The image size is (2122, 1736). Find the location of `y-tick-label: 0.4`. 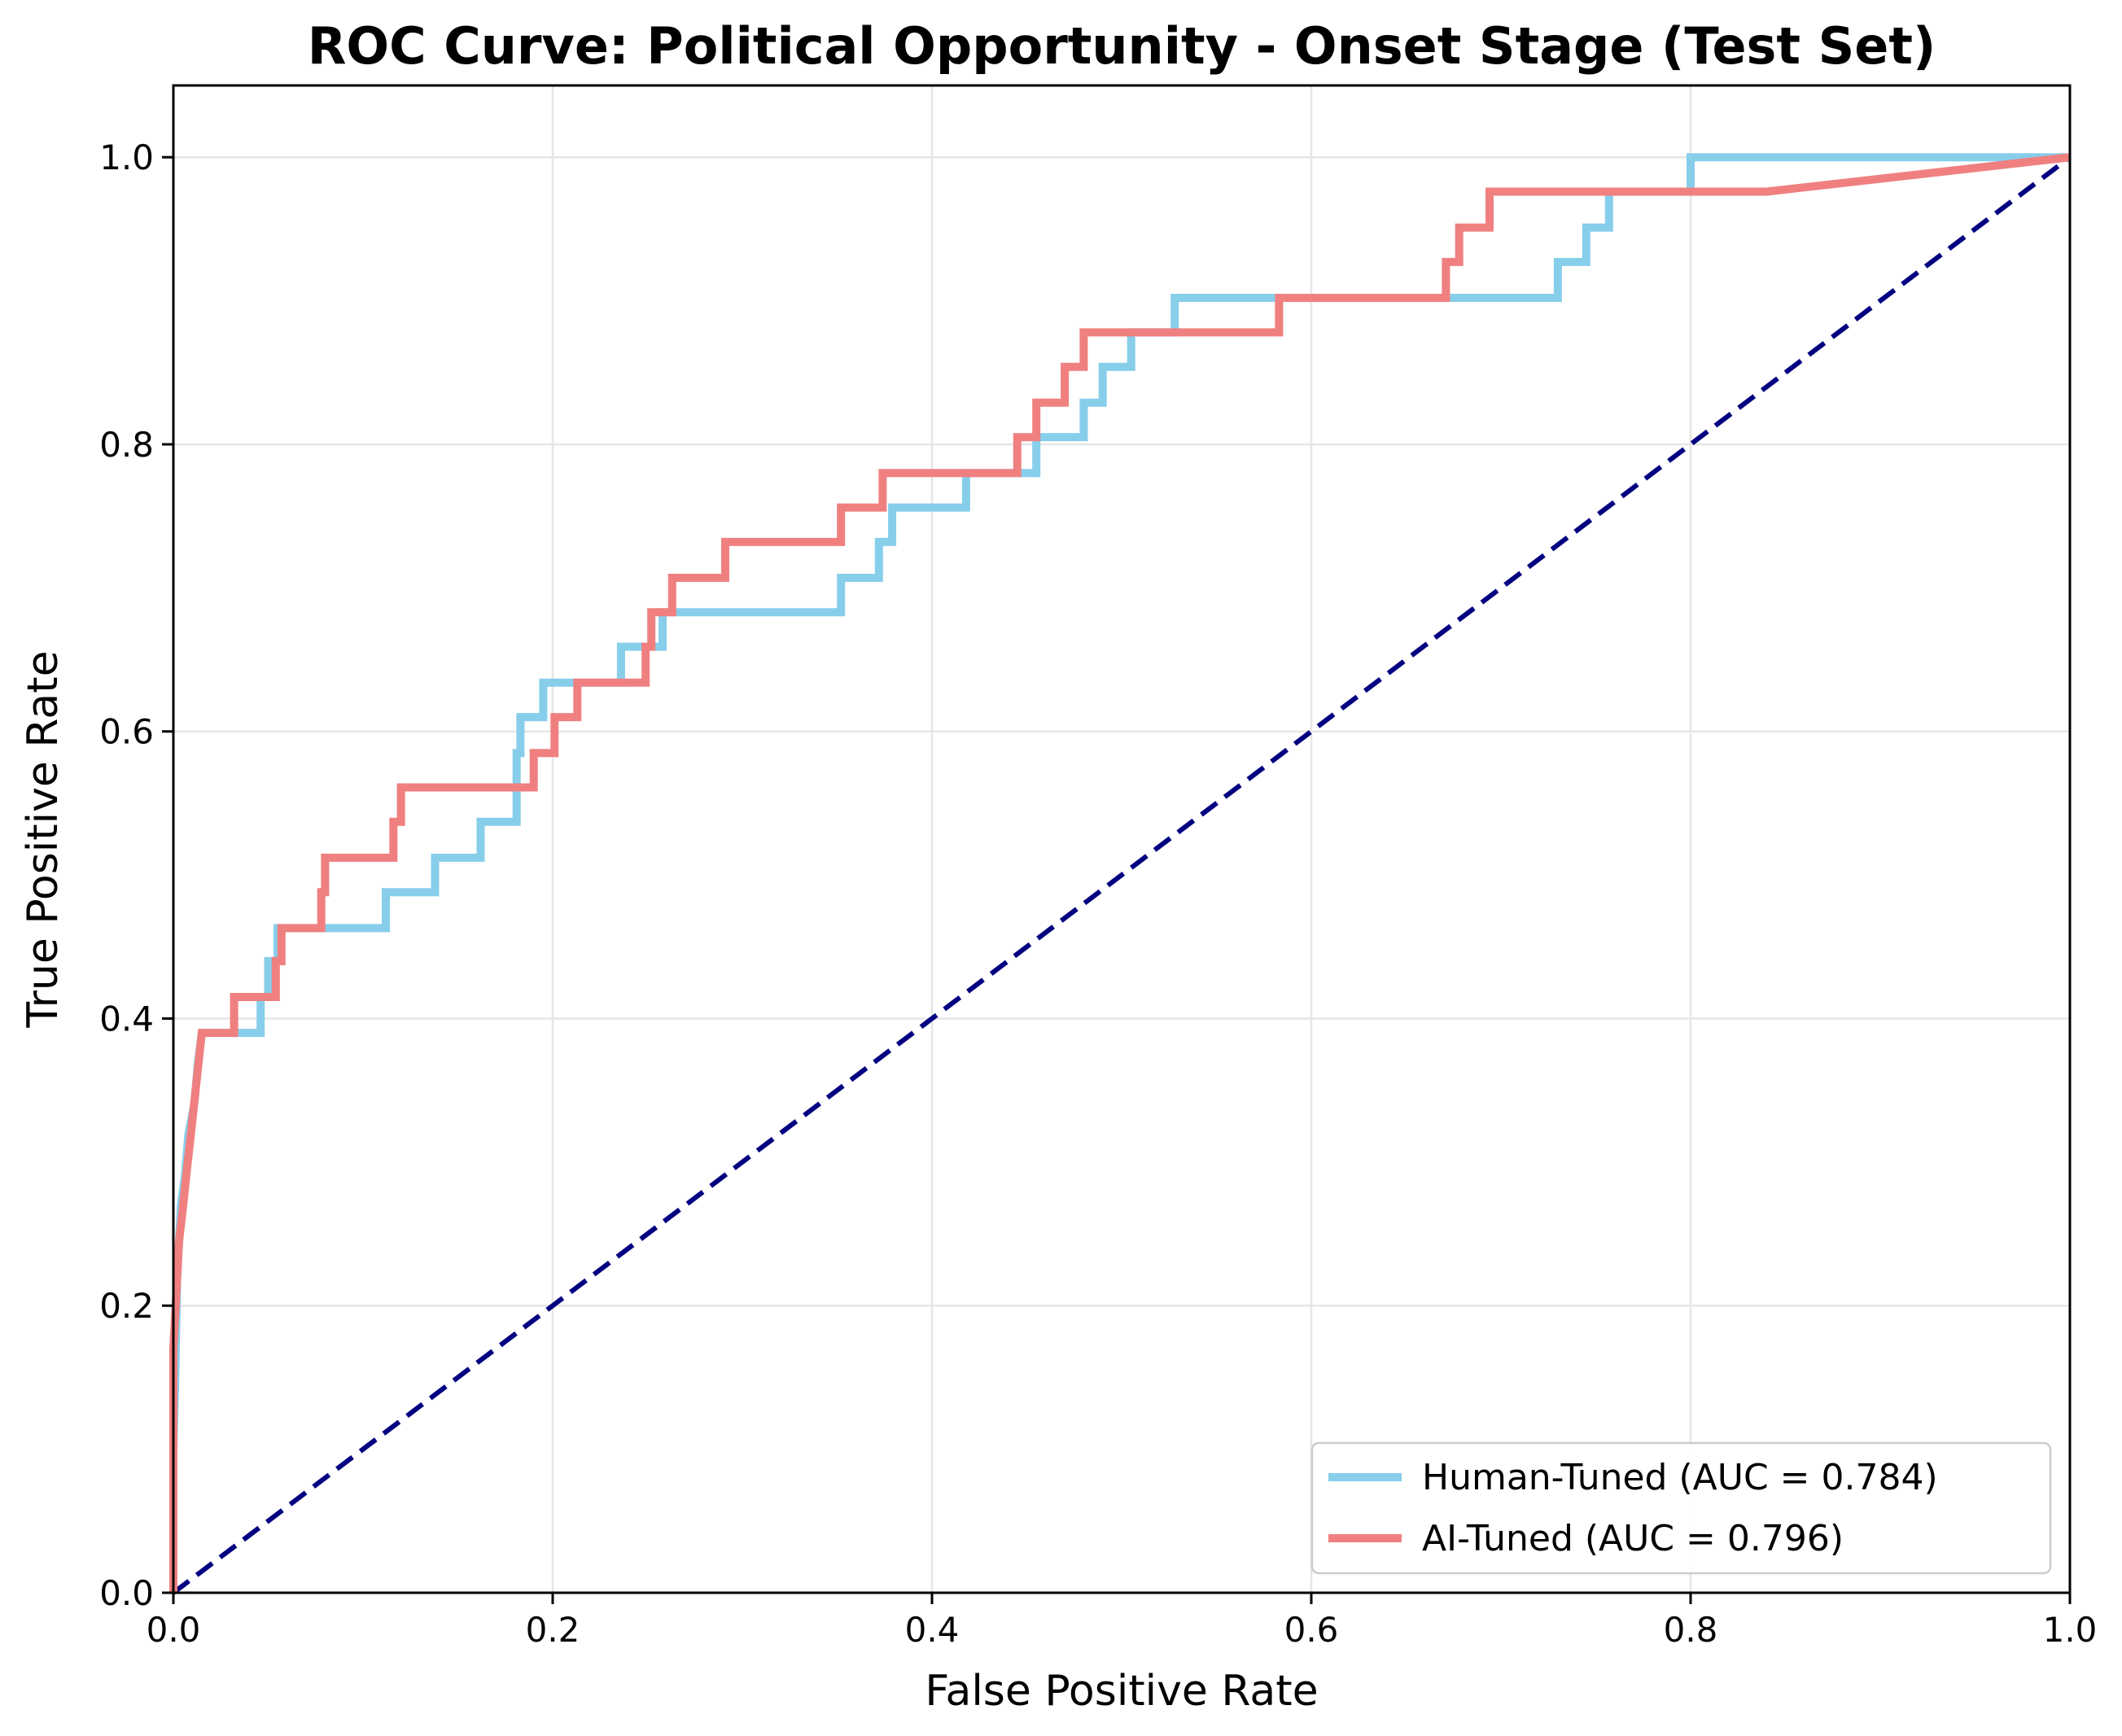

y-tick-label: 0.4 is located at coordinates (126, 1019).